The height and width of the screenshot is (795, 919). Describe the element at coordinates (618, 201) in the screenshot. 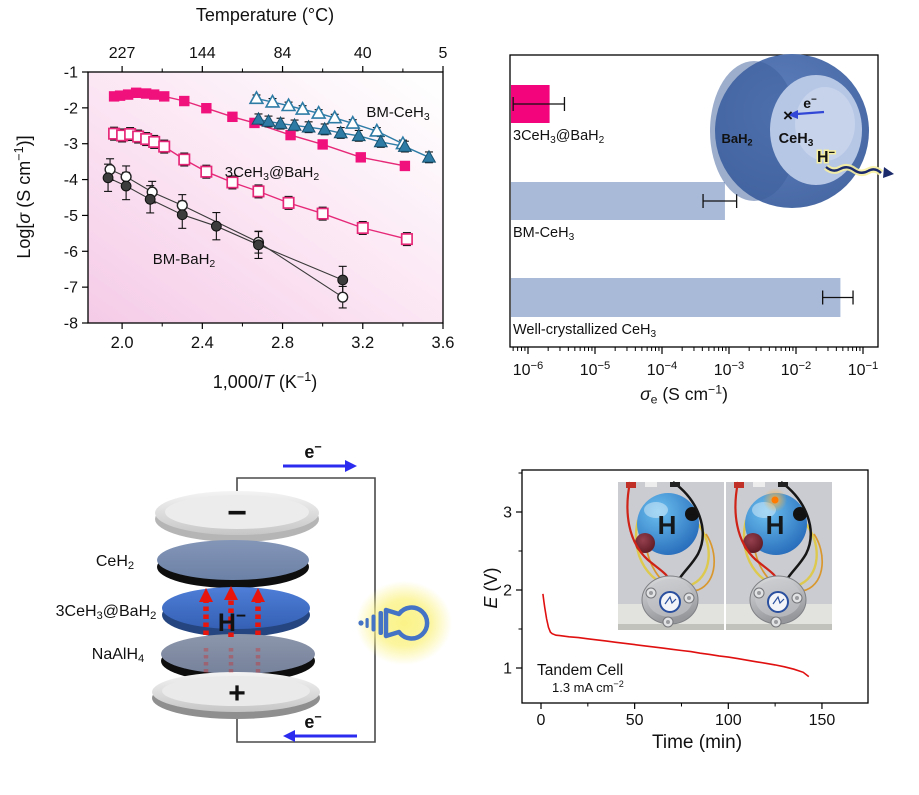

I see `bar` at that location.